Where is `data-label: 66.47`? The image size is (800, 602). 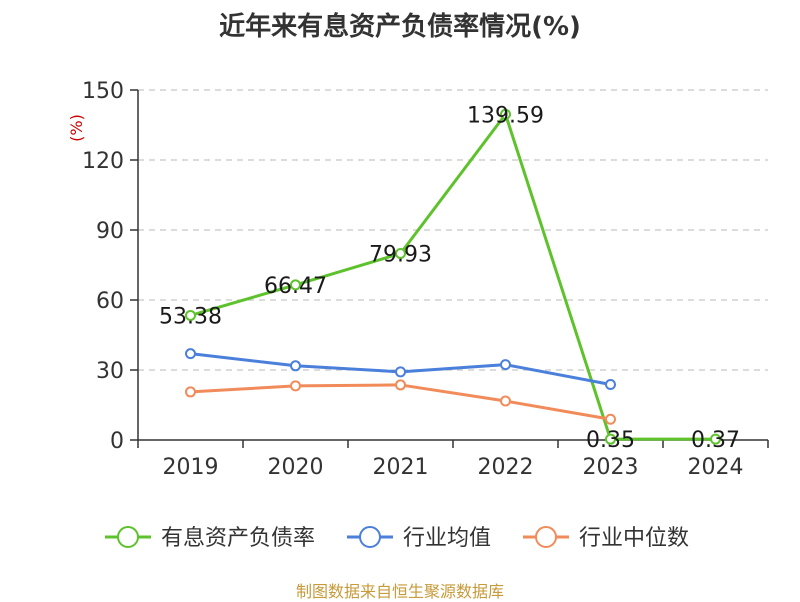 data-label: 66.47 is located at coordinates (295, 286).